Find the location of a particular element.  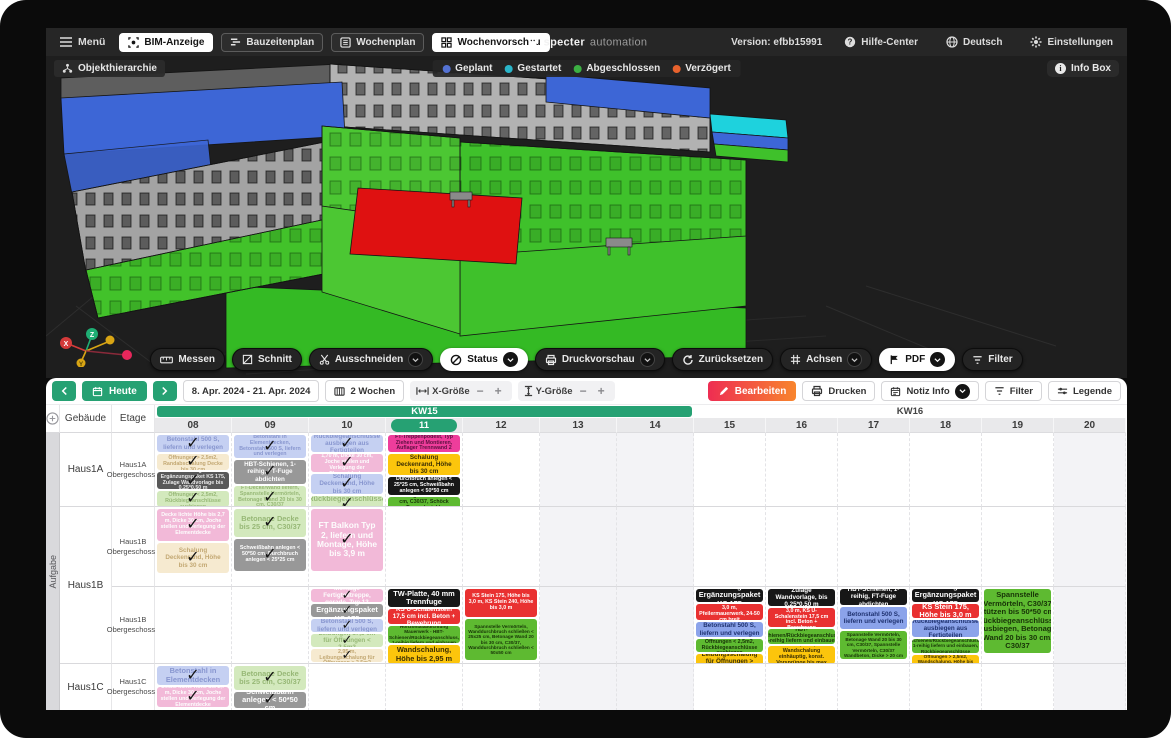

tab-bim-anzeige: BIM-Anzeige is located at coordinates (166, 42).